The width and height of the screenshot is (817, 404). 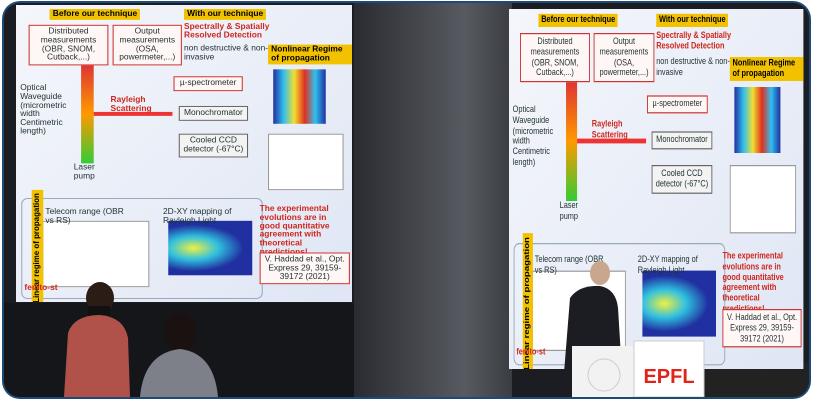 I want to click on podium-logo, so click(x=604, y=375).